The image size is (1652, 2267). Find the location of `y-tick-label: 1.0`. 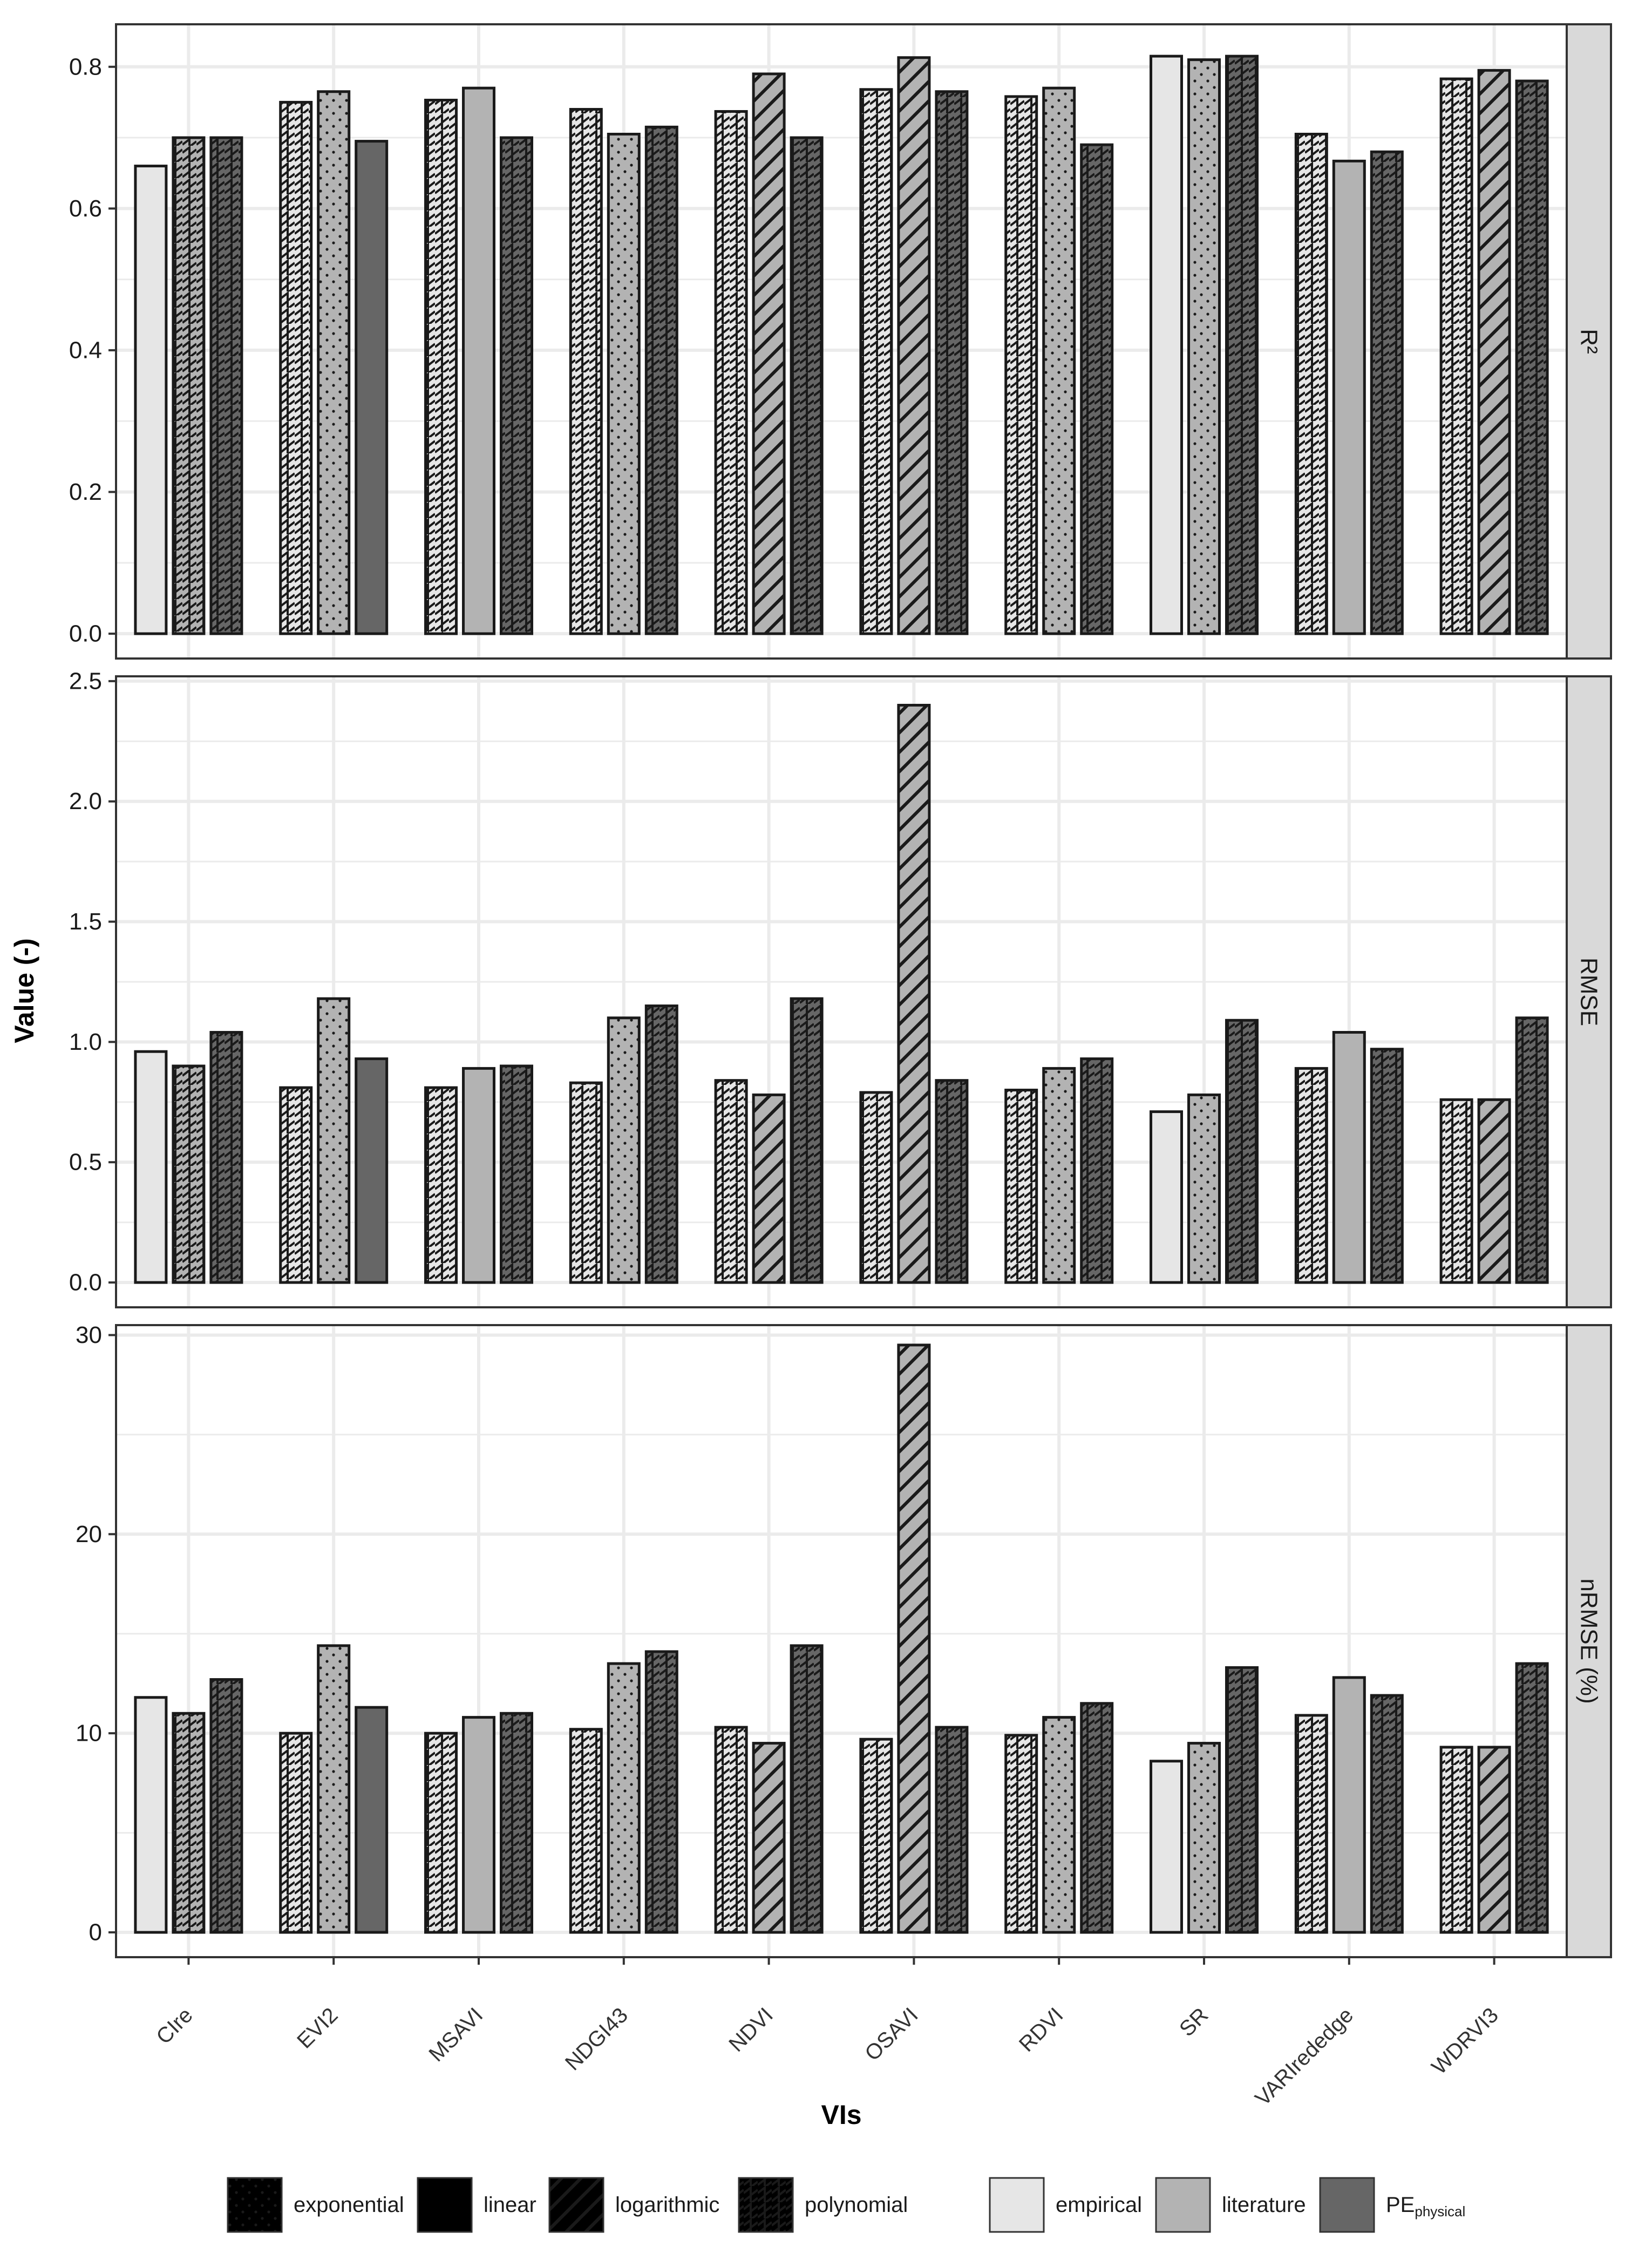

y-tick-label: 1.0 is located at coordinates (85, 1042).